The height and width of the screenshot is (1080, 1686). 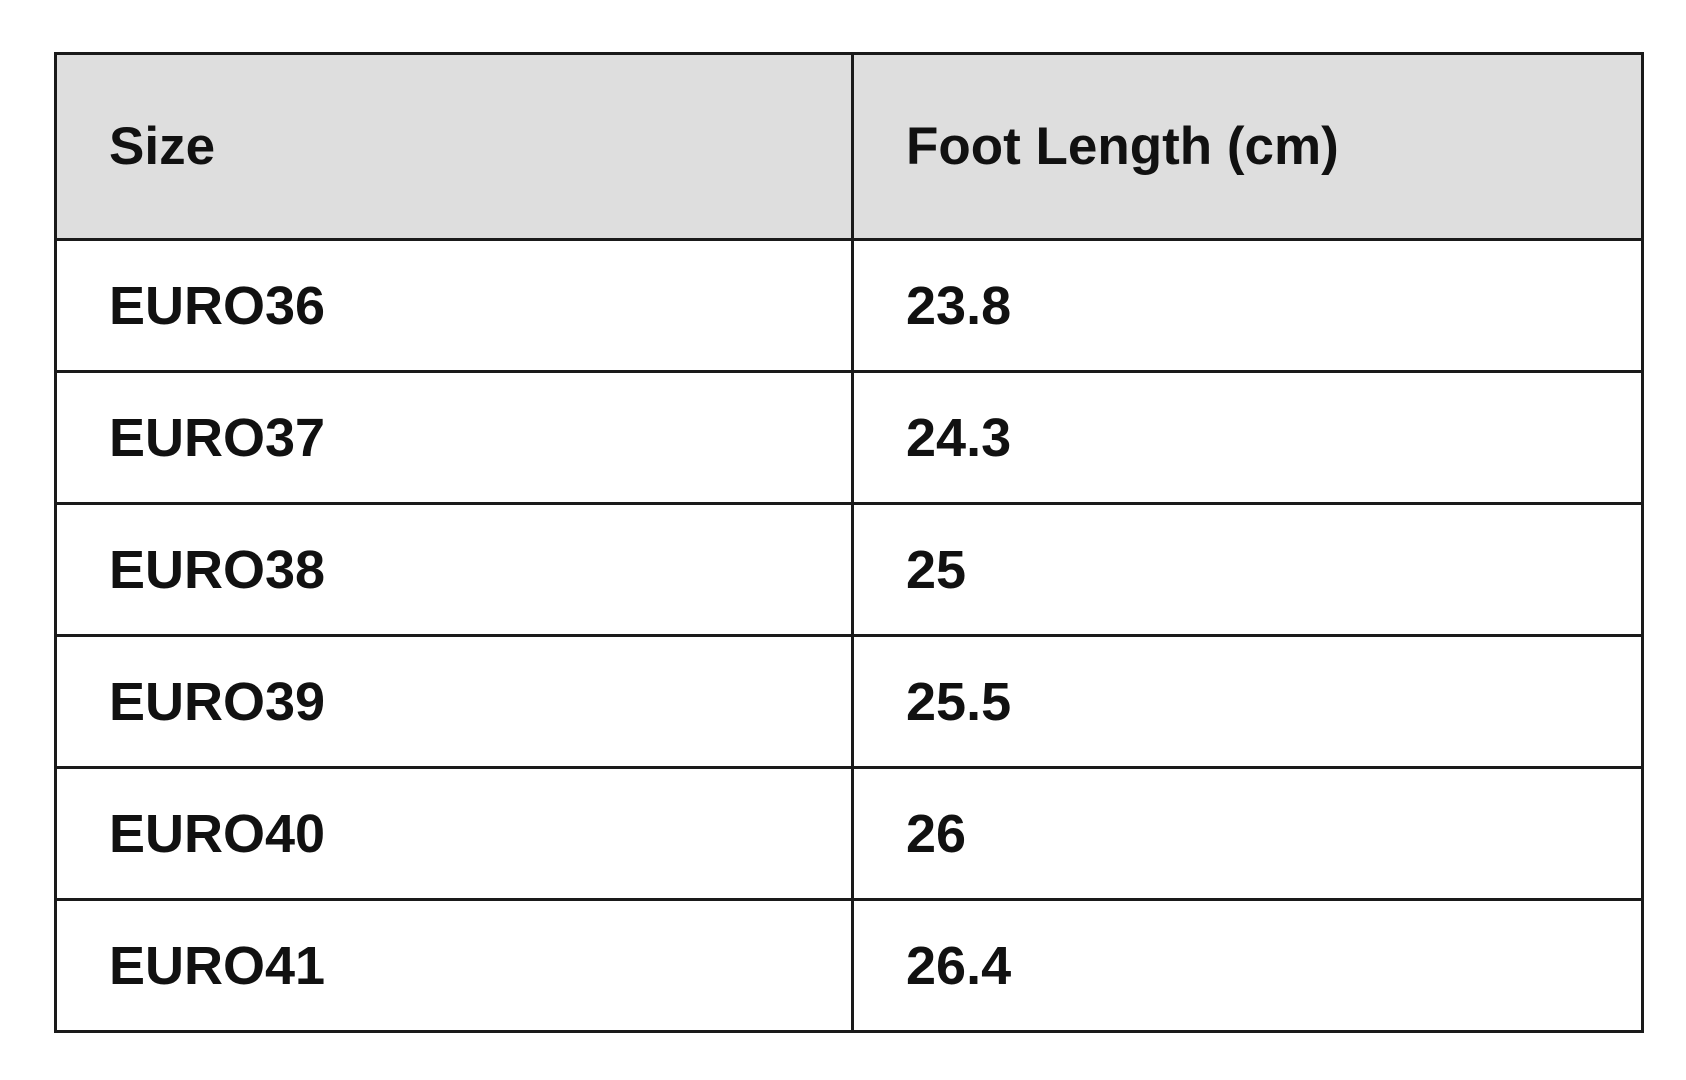 I want to click on table-row: EURO41 26.4, so click(x=849, y=965).